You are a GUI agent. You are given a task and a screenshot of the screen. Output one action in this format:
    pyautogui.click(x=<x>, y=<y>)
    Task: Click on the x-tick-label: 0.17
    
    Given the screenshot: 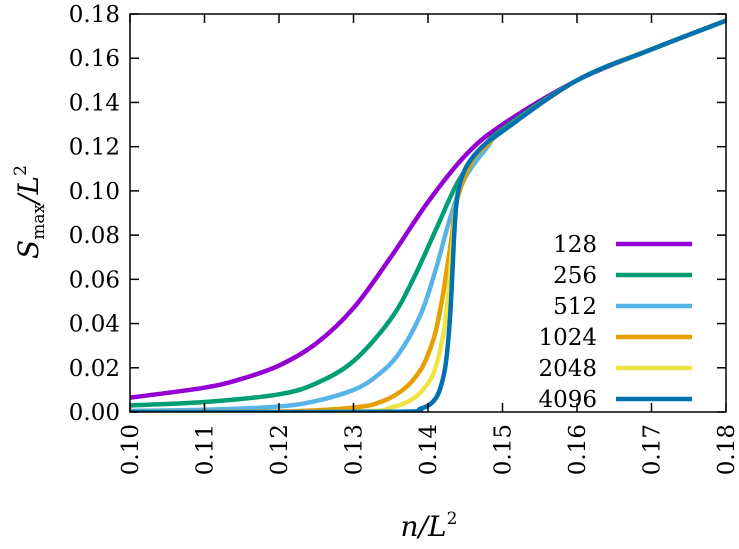 What is the action you would take?
    pyautogui.click(x=653, y=449)
    